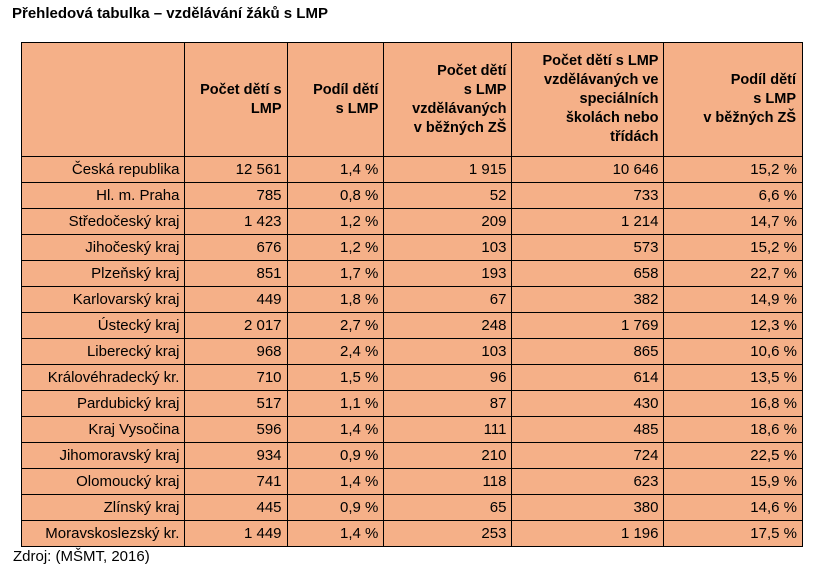 This screenshot has height=575, width=828. I want to click on region-cell: Kraj Vysočina, so click(103, 429).